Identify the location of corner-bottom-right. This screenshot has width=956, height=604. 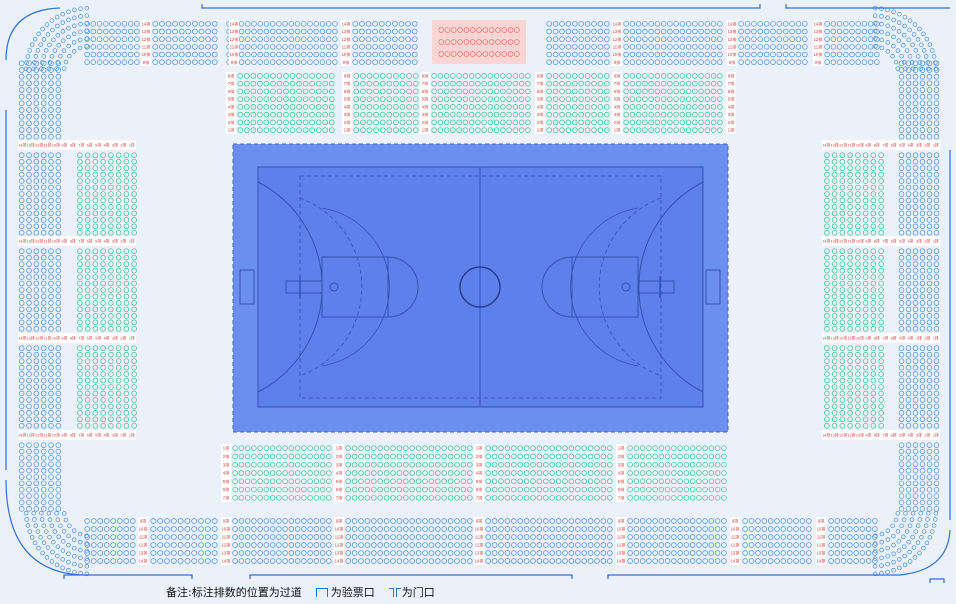
(905, 543).